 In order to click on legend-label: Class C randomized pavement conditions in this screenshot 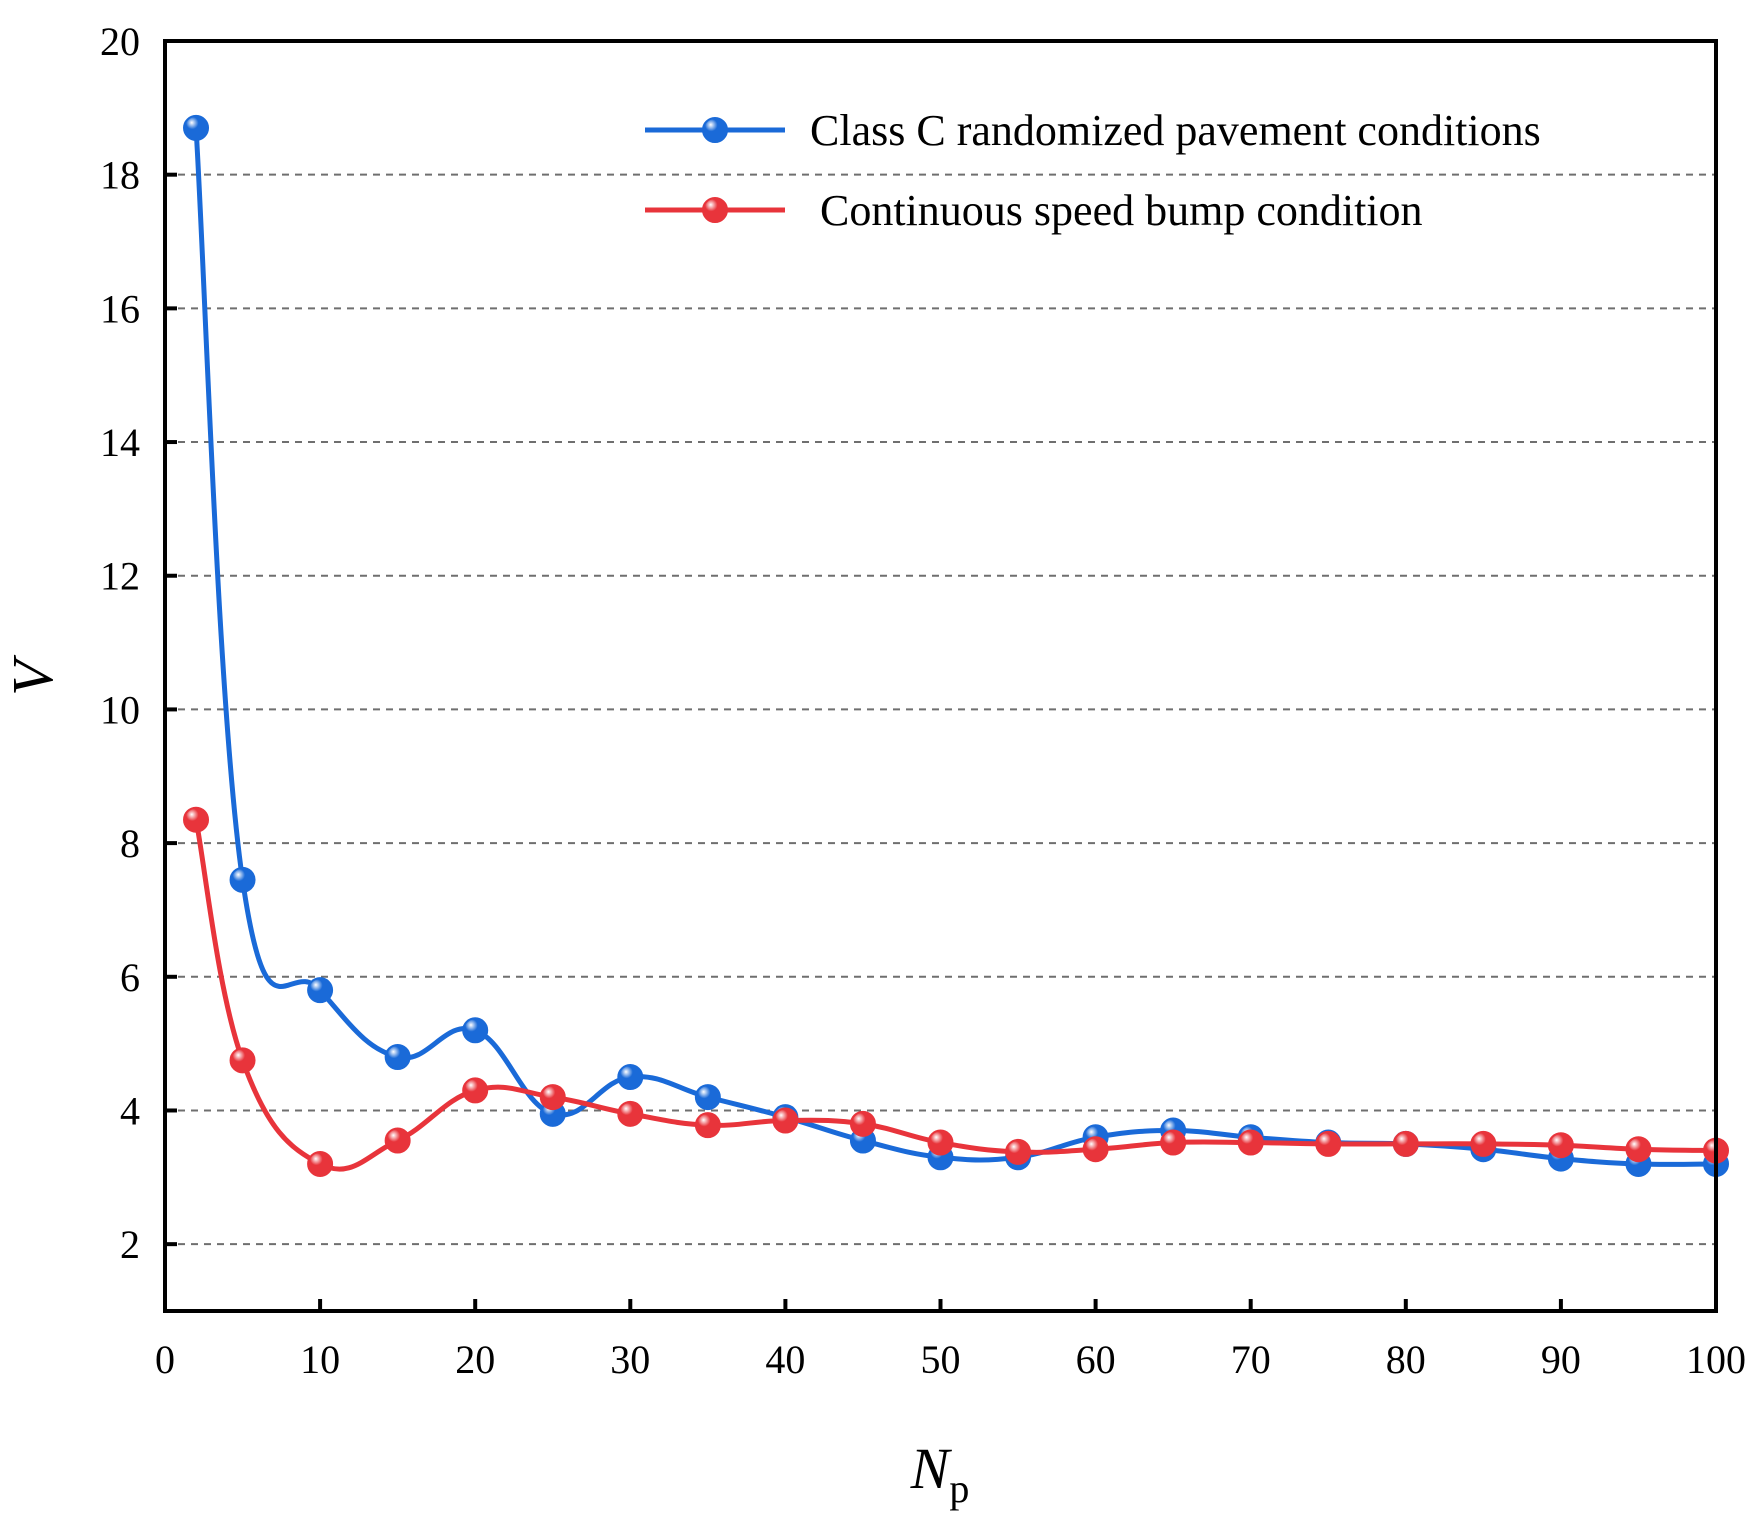, I will do `click(1175, 130)`.